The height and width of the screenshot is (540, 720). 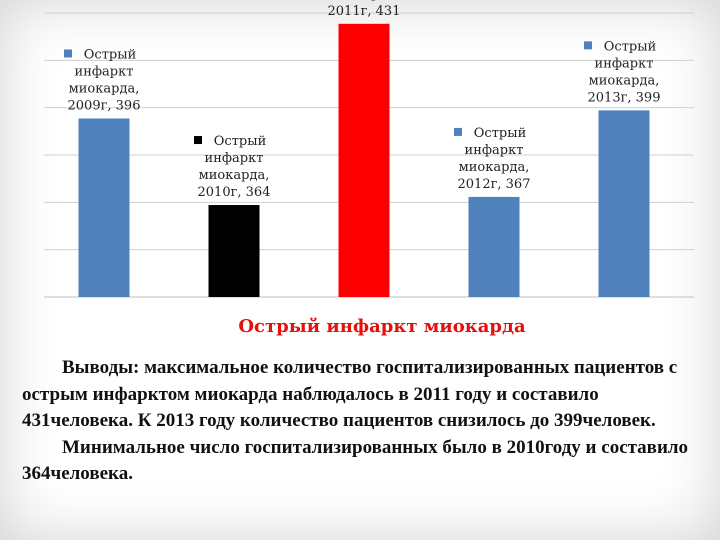 I want to click on data-label-text-4: Острый инфаркт миокарда, 2013г, 399, so click(x=624, y=72).